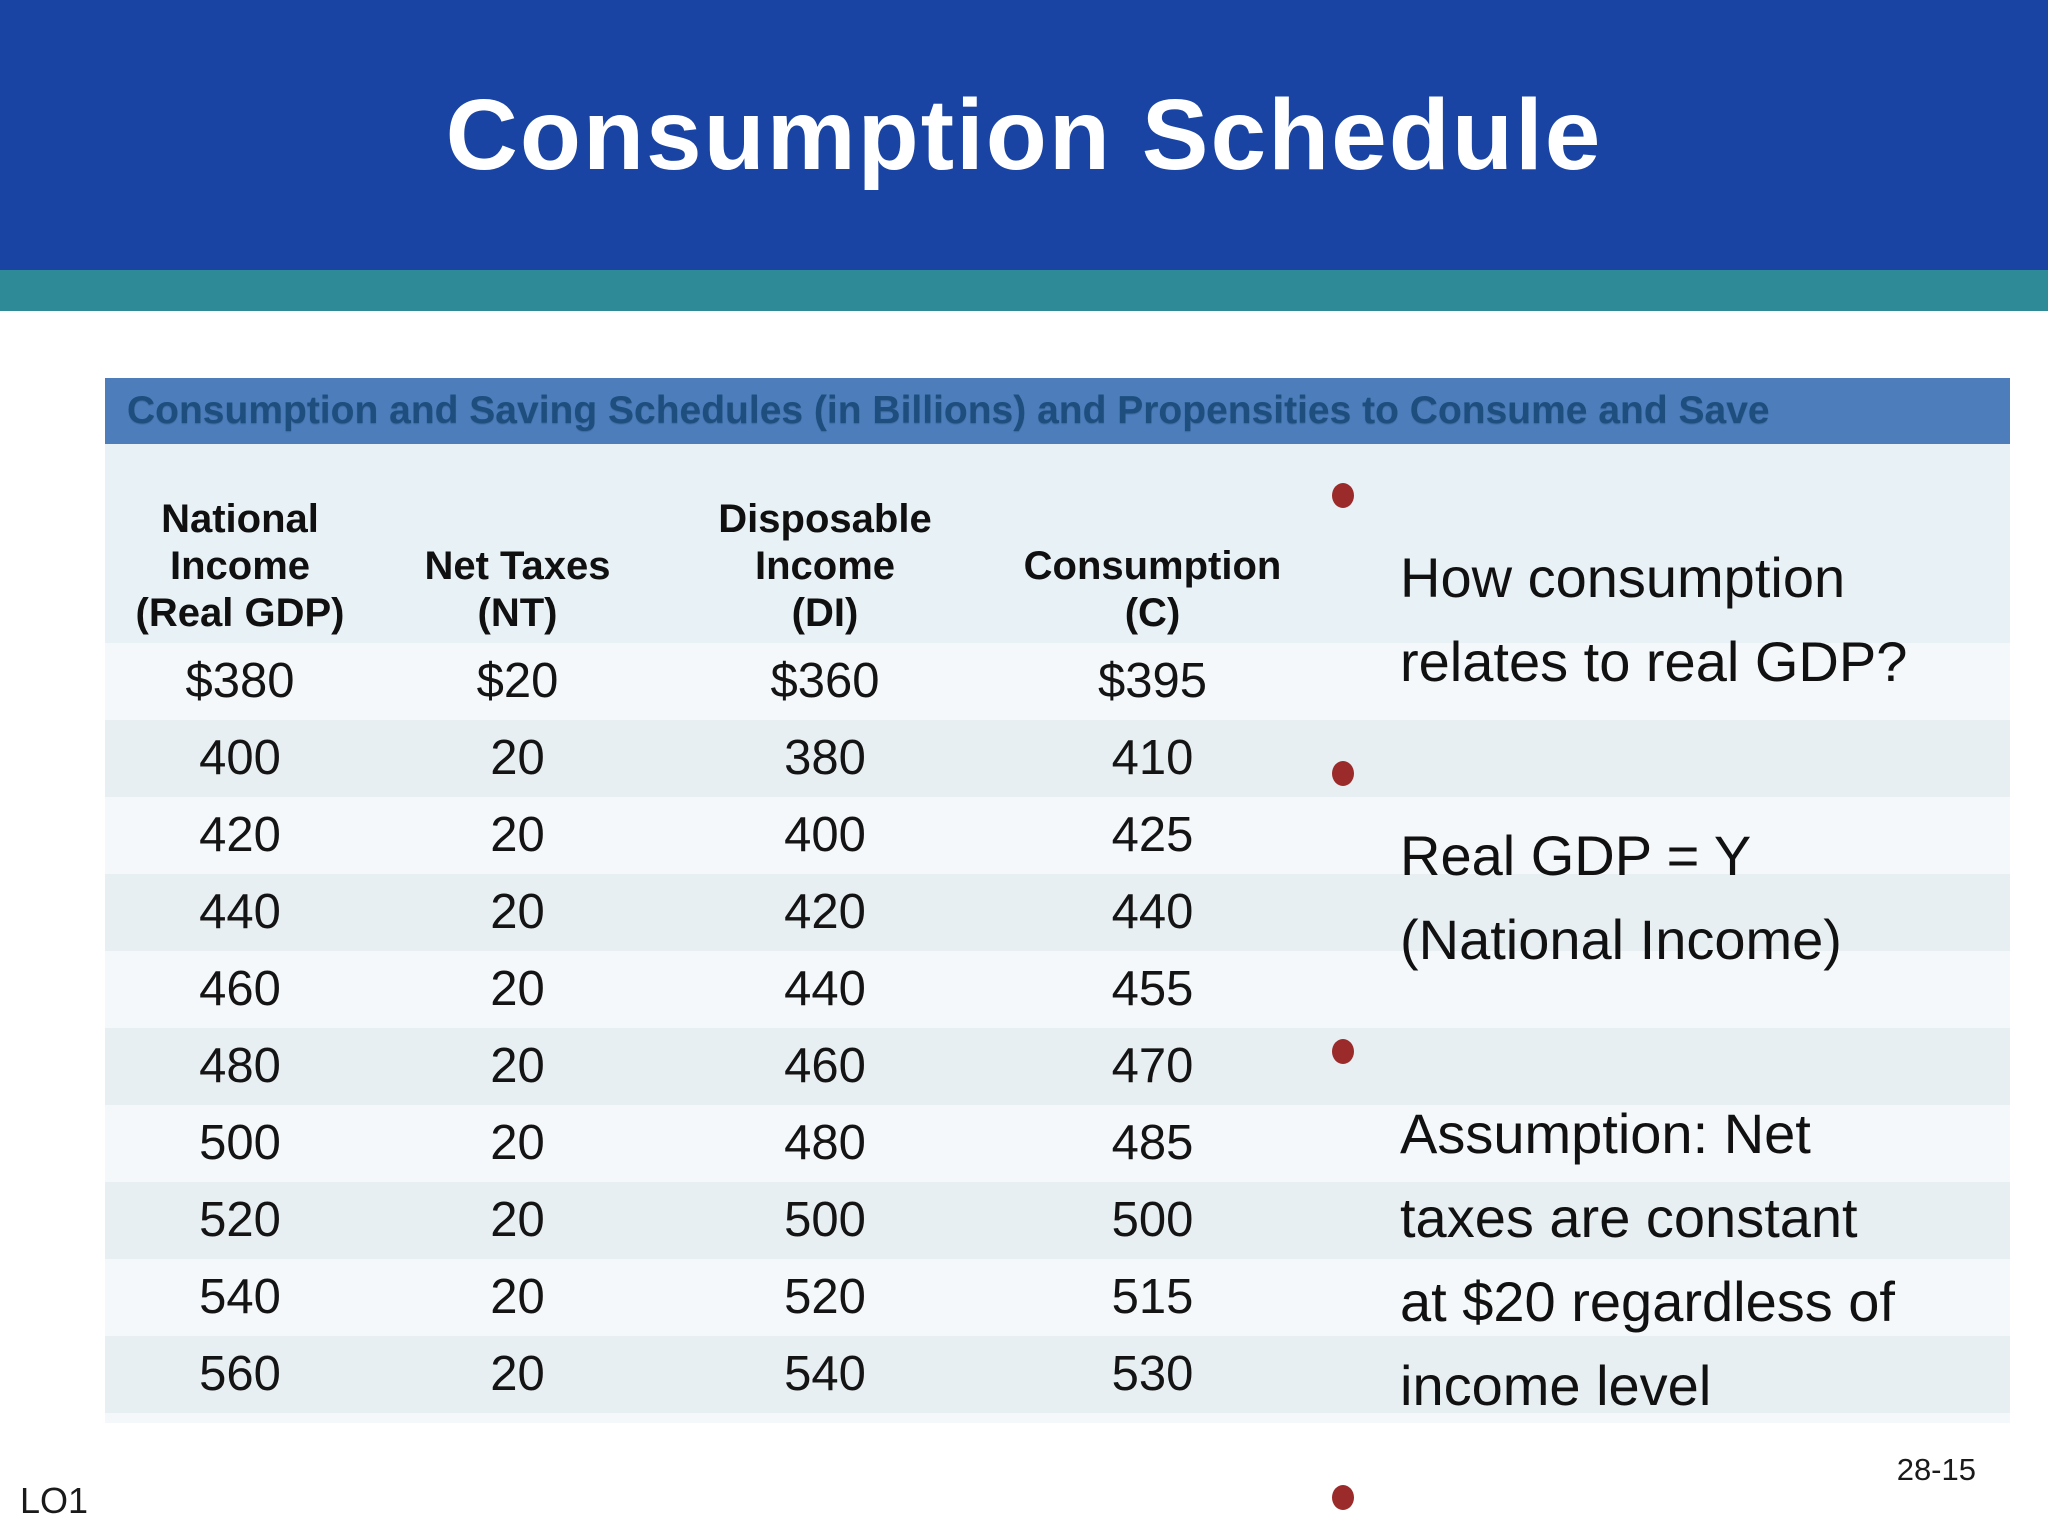  What do you see at coordinates (1665, 1495) in the screenshot?
I see `bullet-item: DI = Y - NT` at bounding box center [1665, 1495].